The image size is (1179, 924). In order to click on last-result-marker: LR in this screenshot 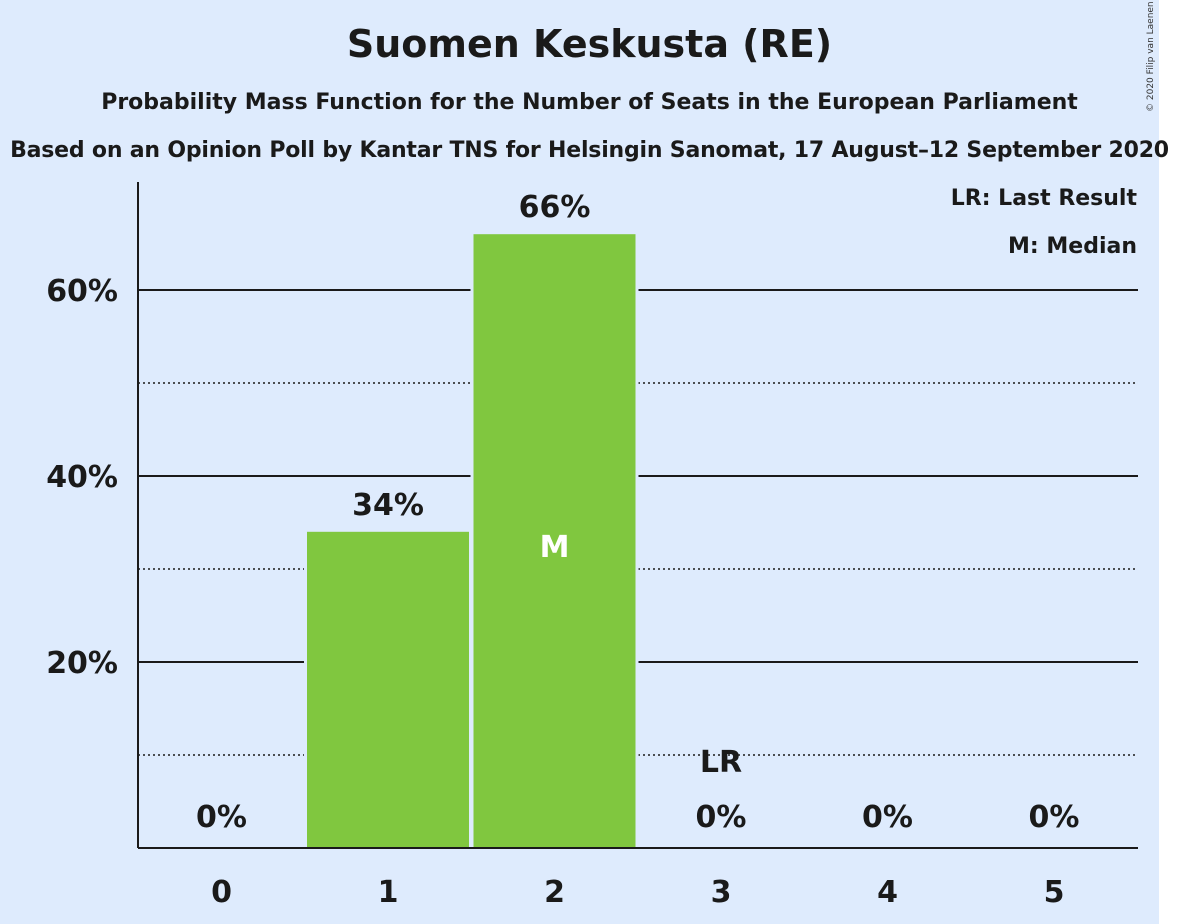, I will do `click(721, 762)`.